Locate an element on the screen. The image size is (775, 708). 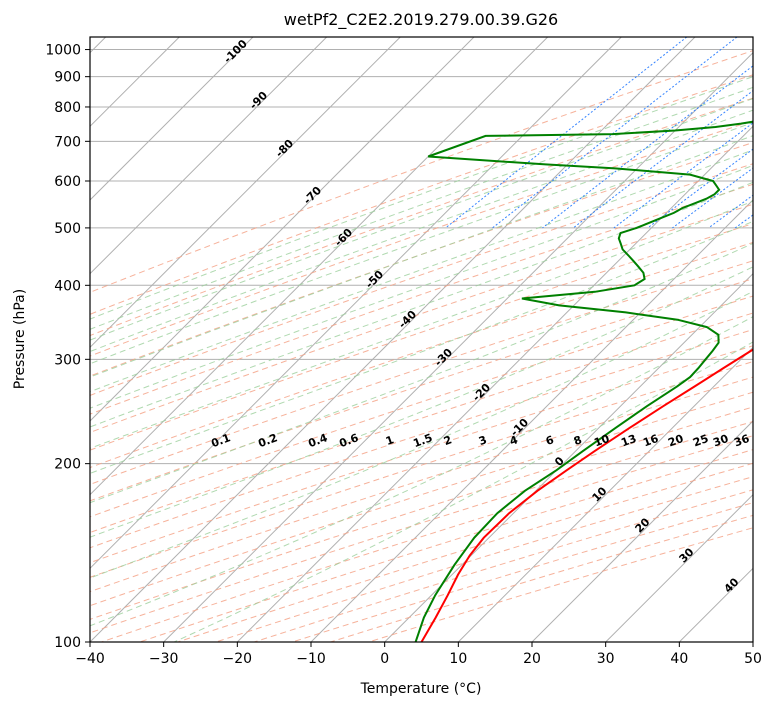
mixing-ratio-label: 13 is located at coordinates (628, 440).